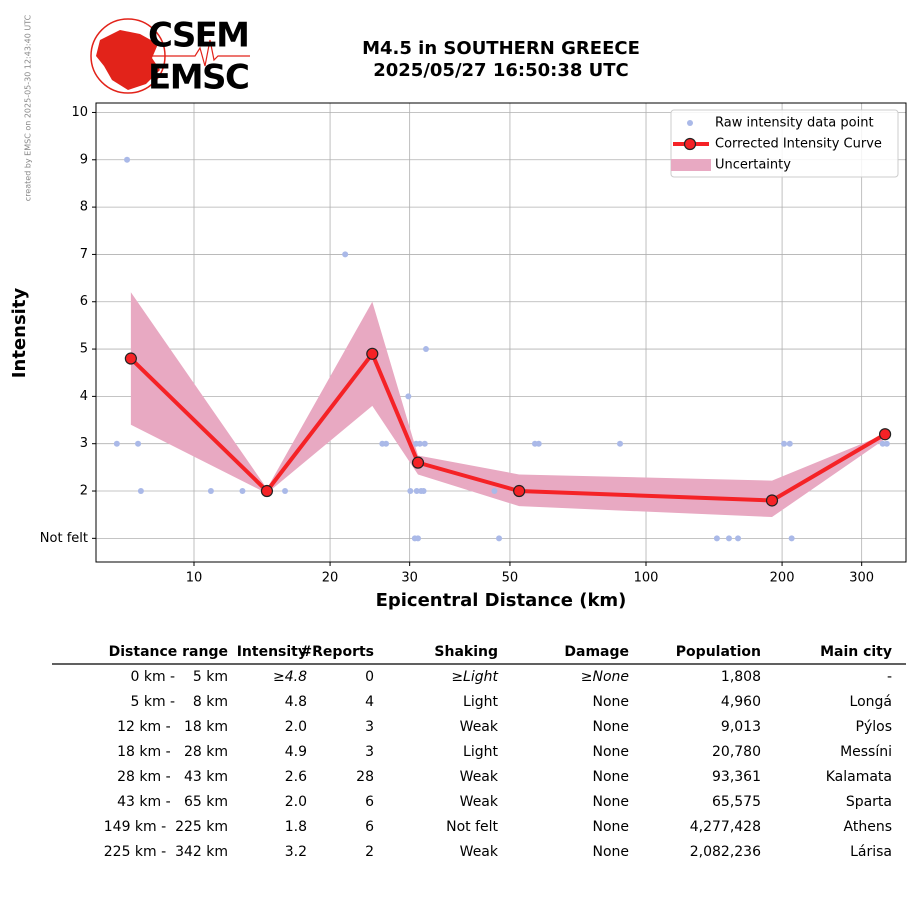 The width and height of the screenshot is (915, 909). What do you see at coordinates (409, 578) in the screenshot?
I see `x-tick-label: 30` at bounding box center [409, 578].